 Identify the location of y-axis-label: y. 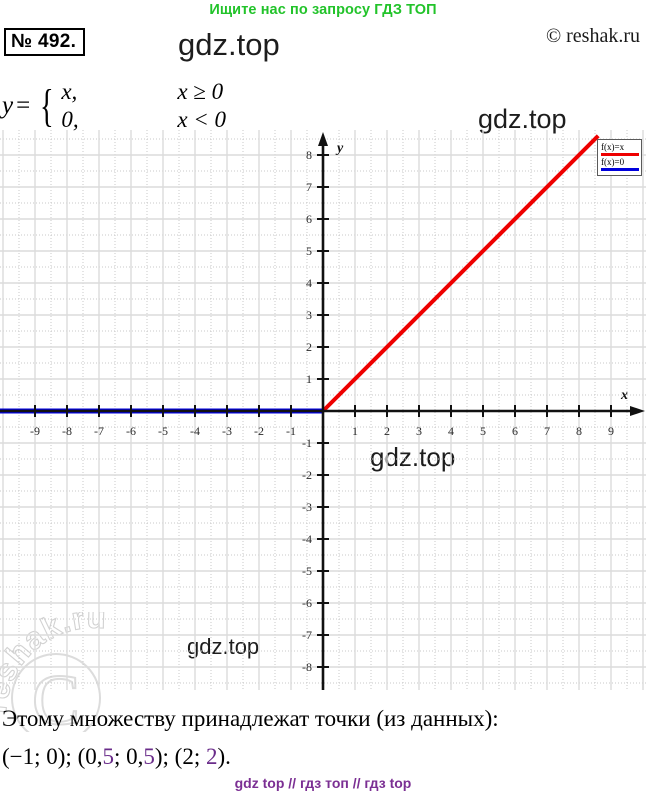
(339, 148).